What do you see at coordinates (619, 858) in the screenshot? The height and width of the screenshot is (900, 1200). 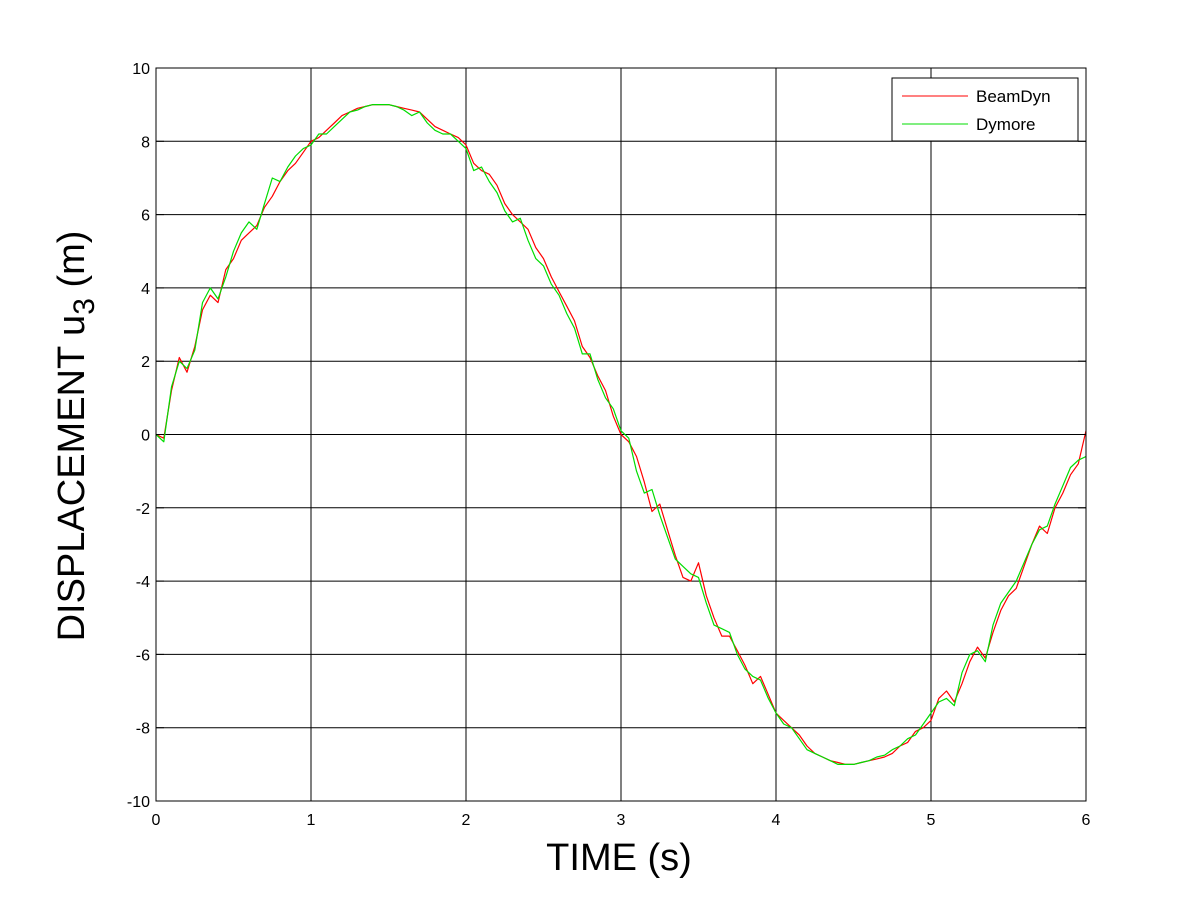 I see `x-axis-title: TIME (s)` at bounding box center [619, 858].